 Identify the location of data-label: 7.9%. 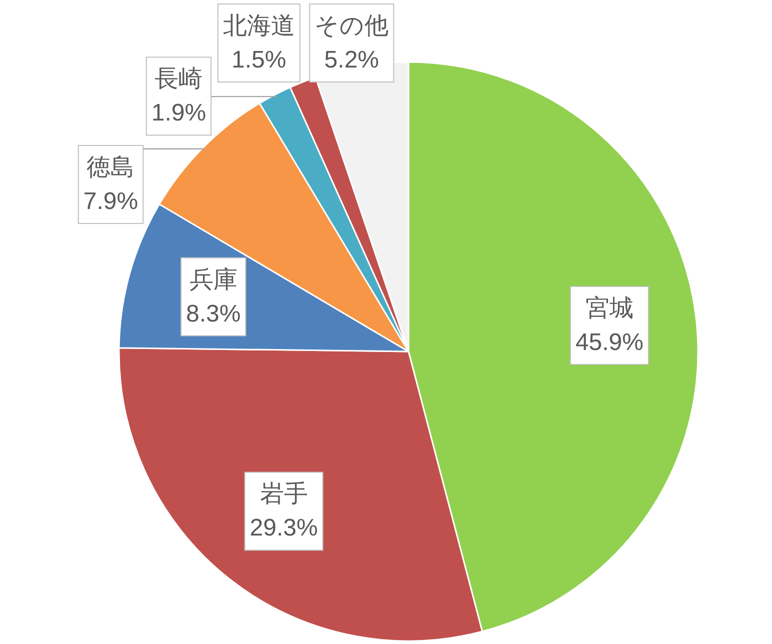
(110, 201).